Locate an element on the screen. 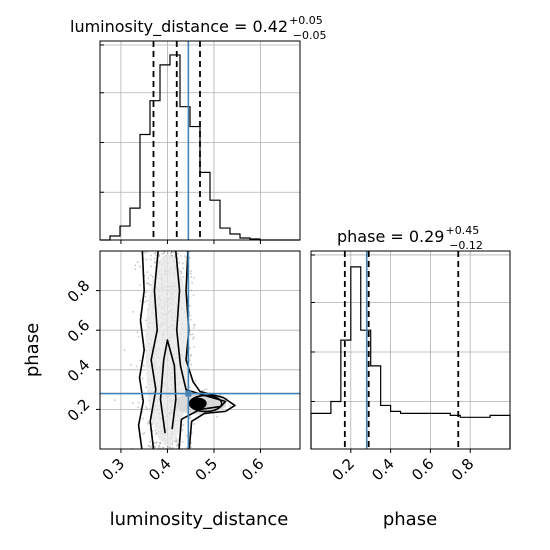 This screenshot has height=550, width=550. hist1-title: luminosity_distance = 0.42+0.05 −0.05 is located at coordinates (198, 28).